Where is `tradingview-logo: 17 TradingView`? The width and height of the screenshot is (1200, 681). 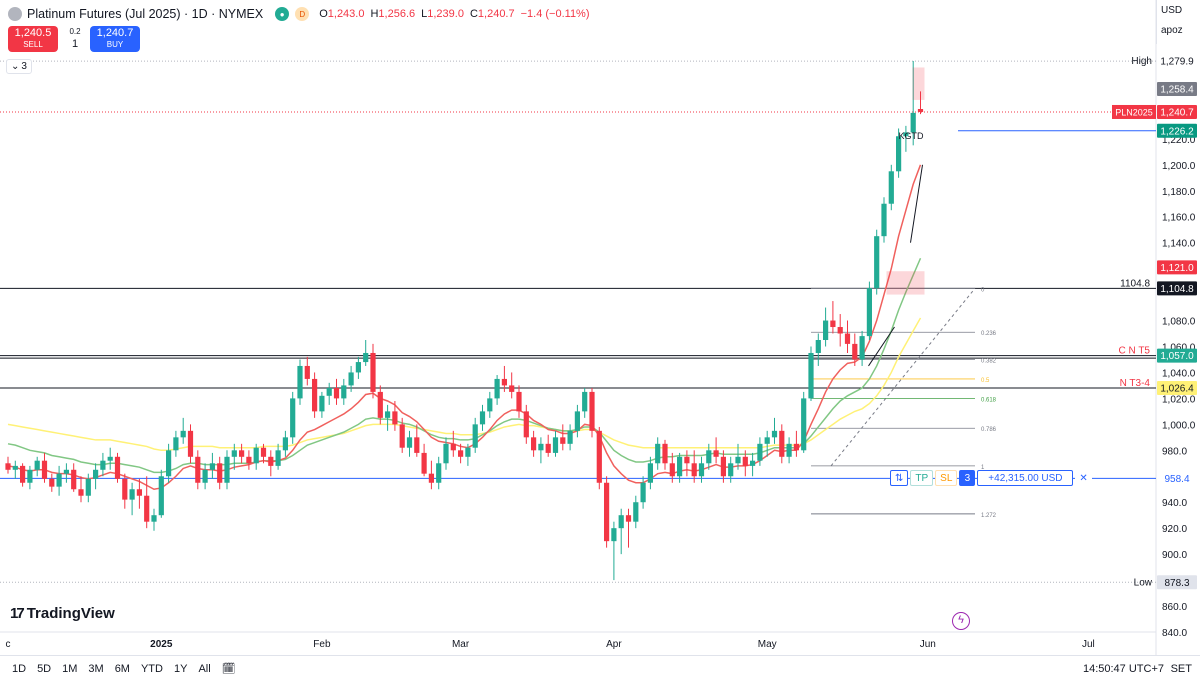
tradingview-logo: 17 TradingView is located at coordinates (62, 613).